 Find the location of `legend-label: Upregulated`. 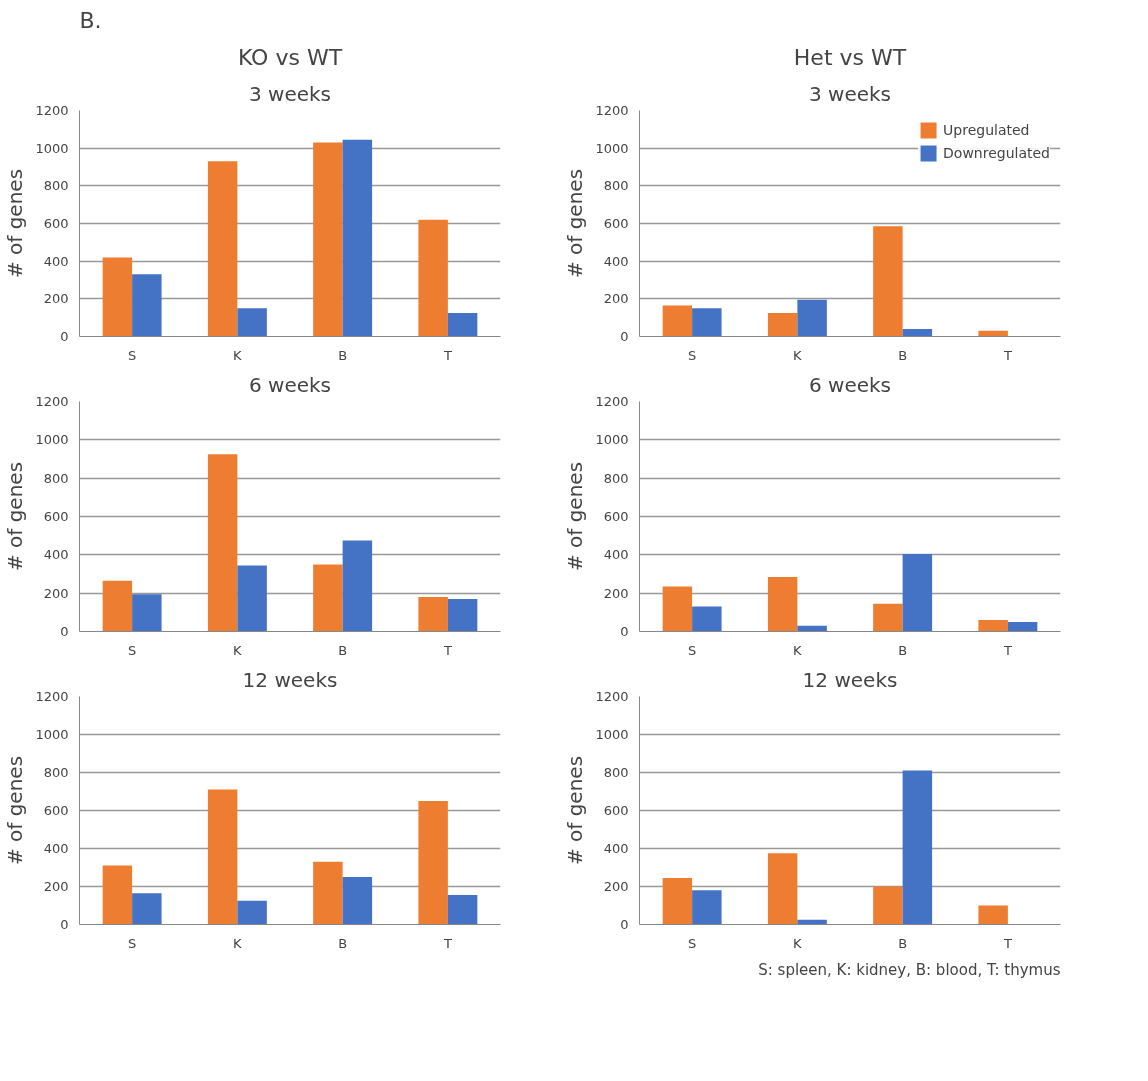

legend-label: Upregulated is located at coordinates (986, 130).